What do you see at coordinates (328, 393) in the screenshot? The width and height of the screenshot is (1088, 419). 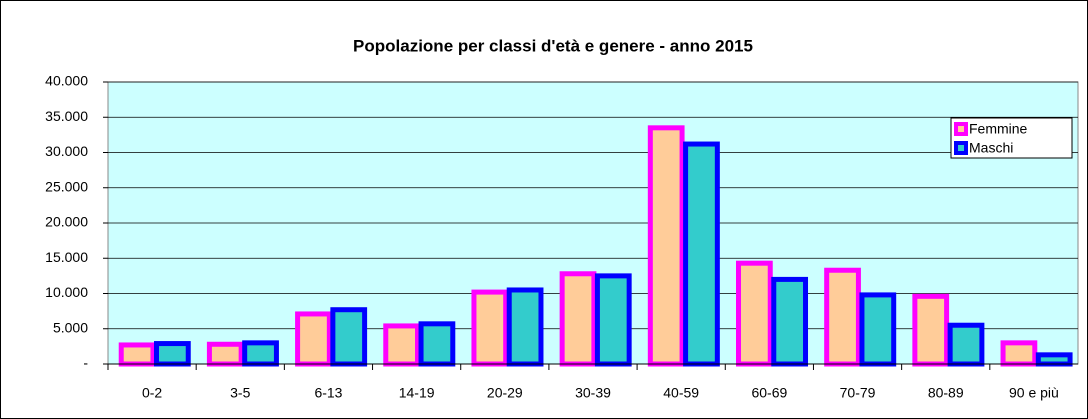 I see `x-tick-label: 6-13` at bounding box center [328, 393].